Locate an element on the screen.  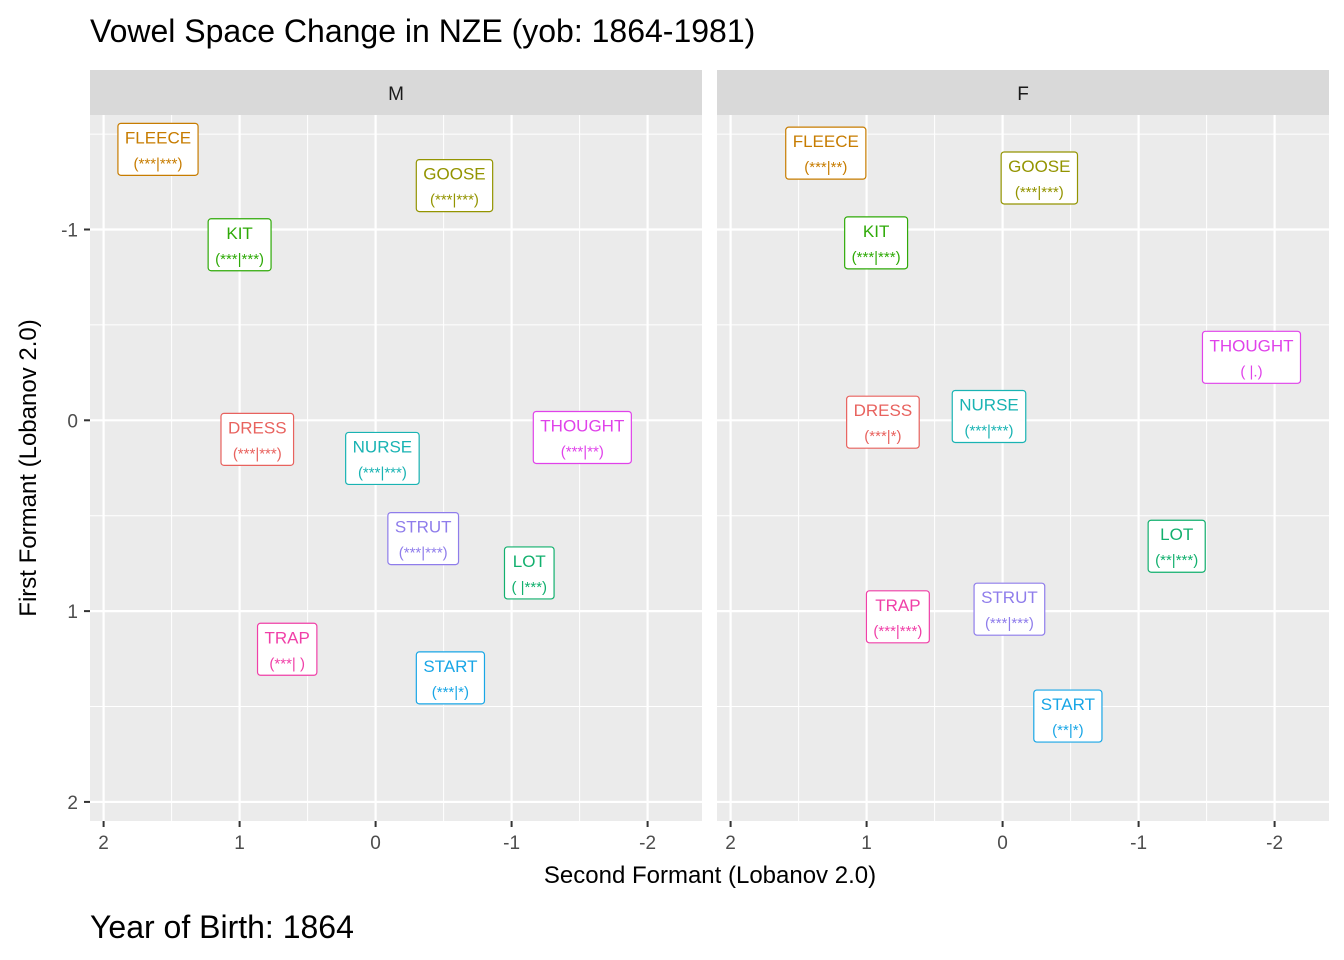
data-label-lot: LOT ( |***) is located at coordinates (529, 573).